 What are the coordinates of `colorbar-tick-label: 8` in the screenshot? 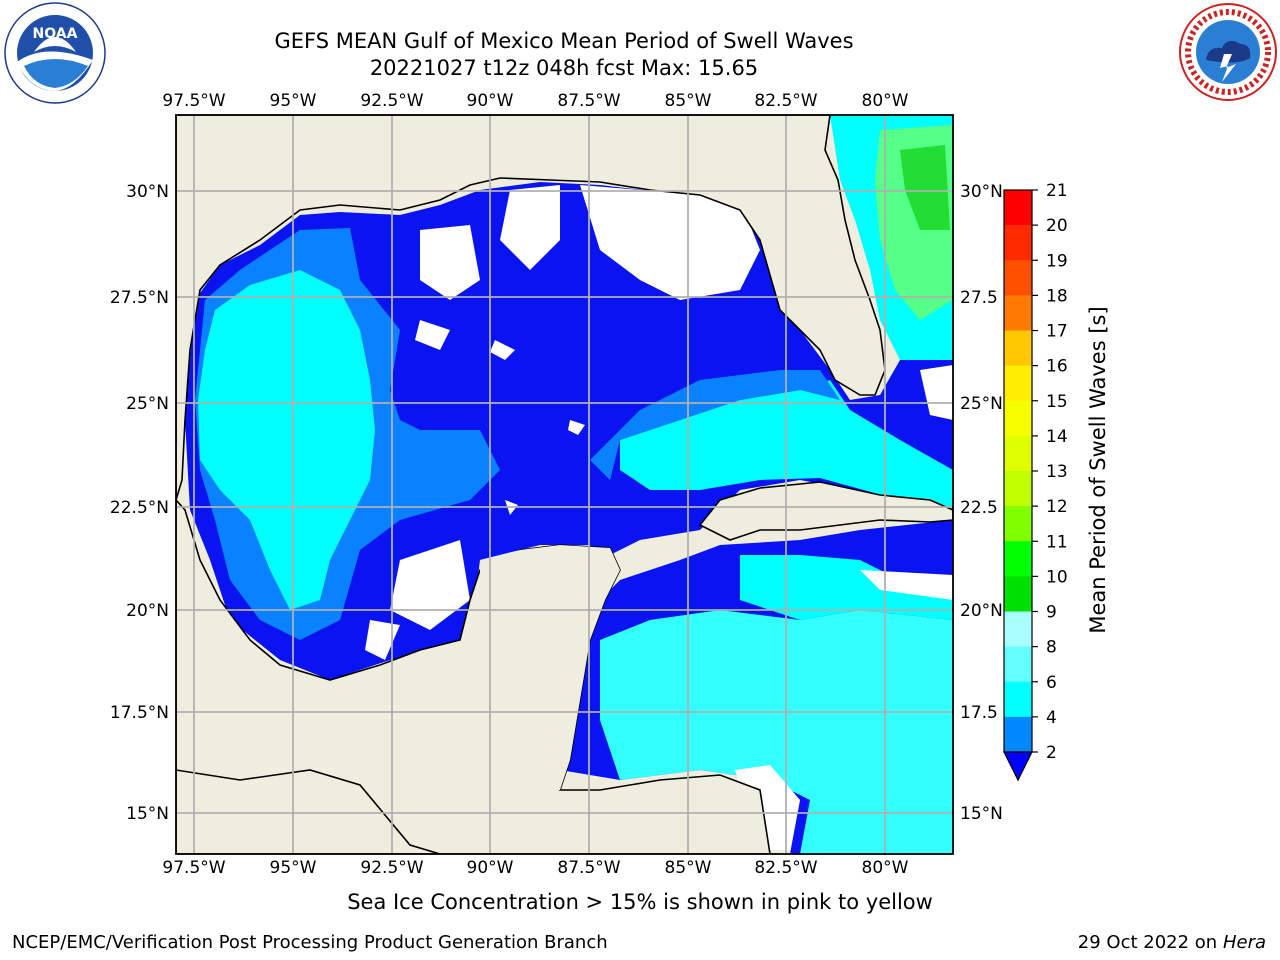 It's located at (1051, 648).